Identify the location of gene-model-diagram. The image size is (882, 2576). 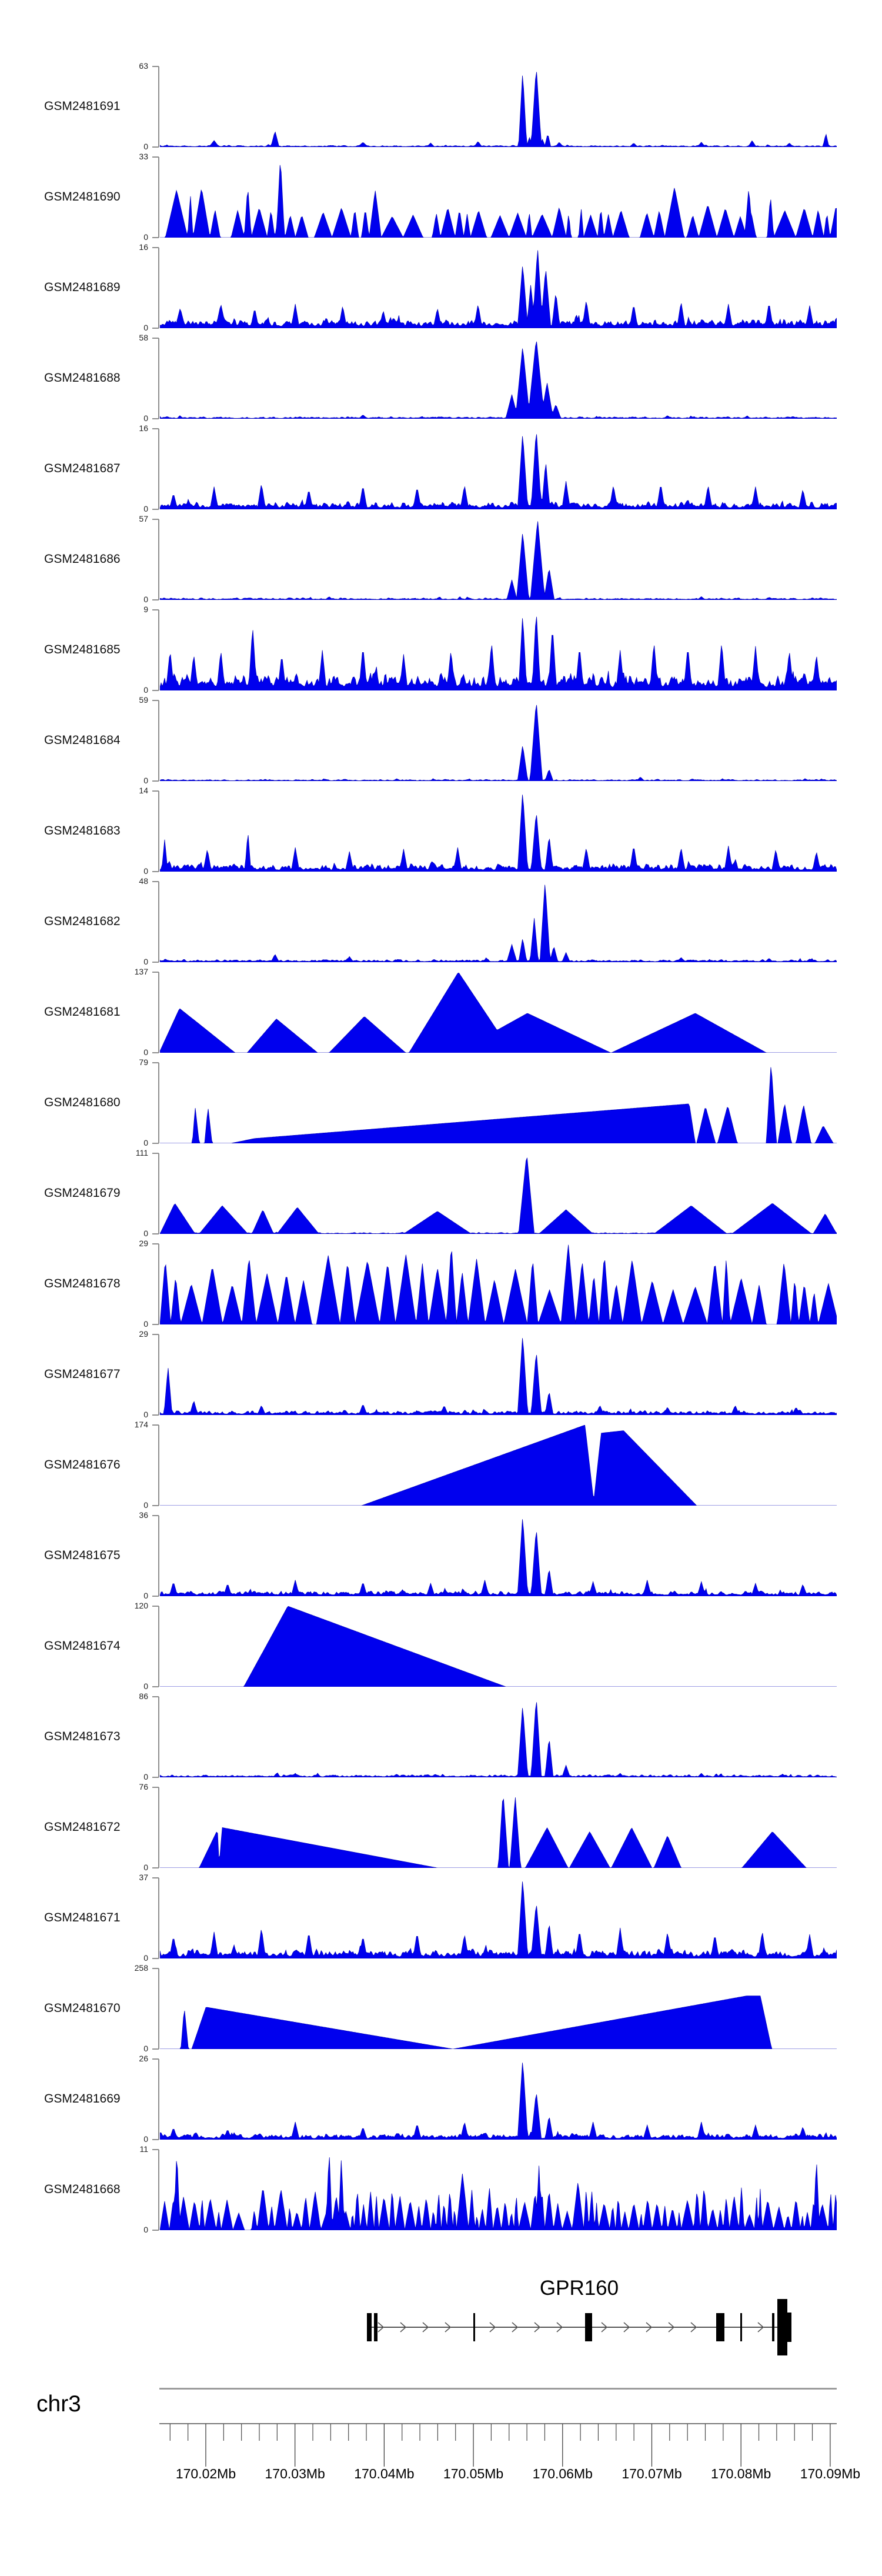
(579, 2327).